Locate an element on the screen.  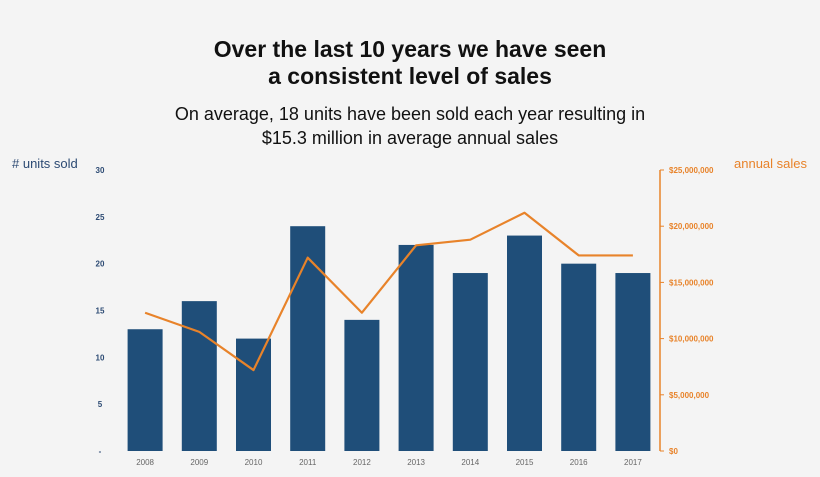
x-axis-tick-label: 2008 is located at coordinates (145, 462).